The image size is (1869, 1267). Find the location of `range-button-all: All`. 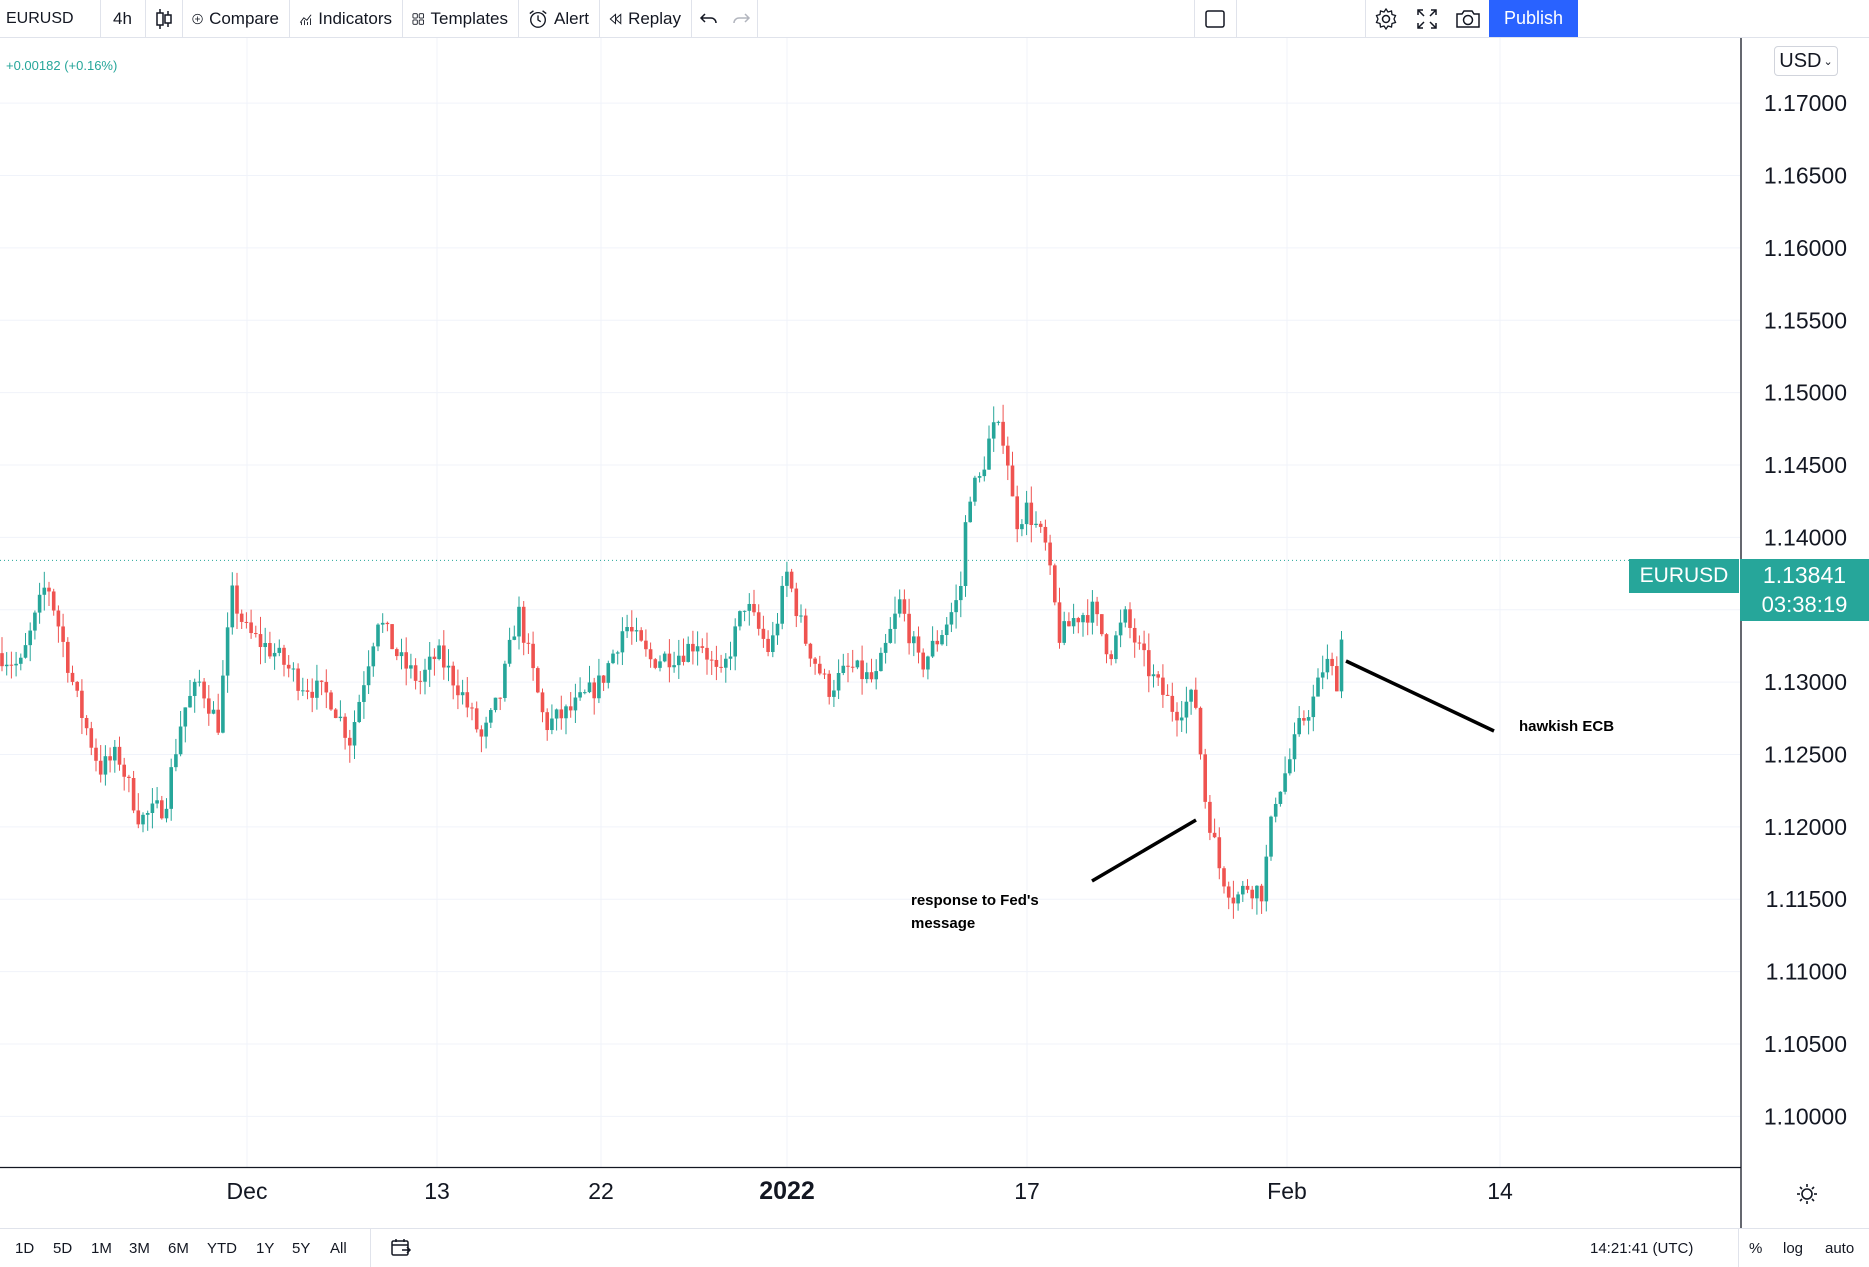

range-button-all: All is located at coordinates (338, 1248).